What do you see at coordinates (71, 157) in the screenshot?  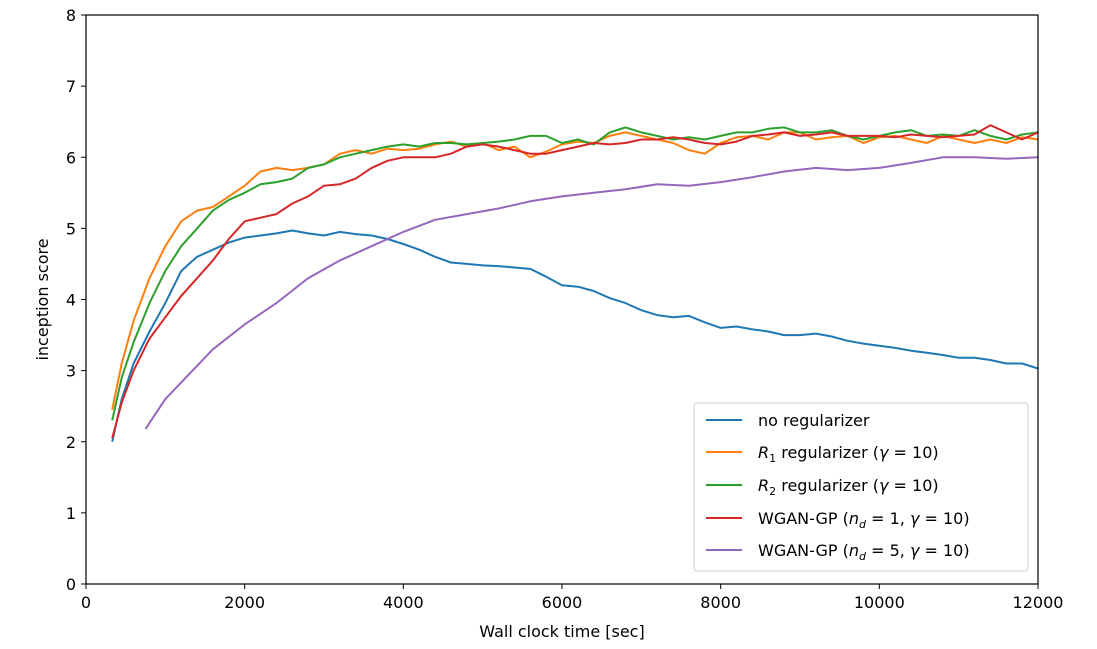 I see `y-tick-label-6: 6` at bounding box center [71, 157].